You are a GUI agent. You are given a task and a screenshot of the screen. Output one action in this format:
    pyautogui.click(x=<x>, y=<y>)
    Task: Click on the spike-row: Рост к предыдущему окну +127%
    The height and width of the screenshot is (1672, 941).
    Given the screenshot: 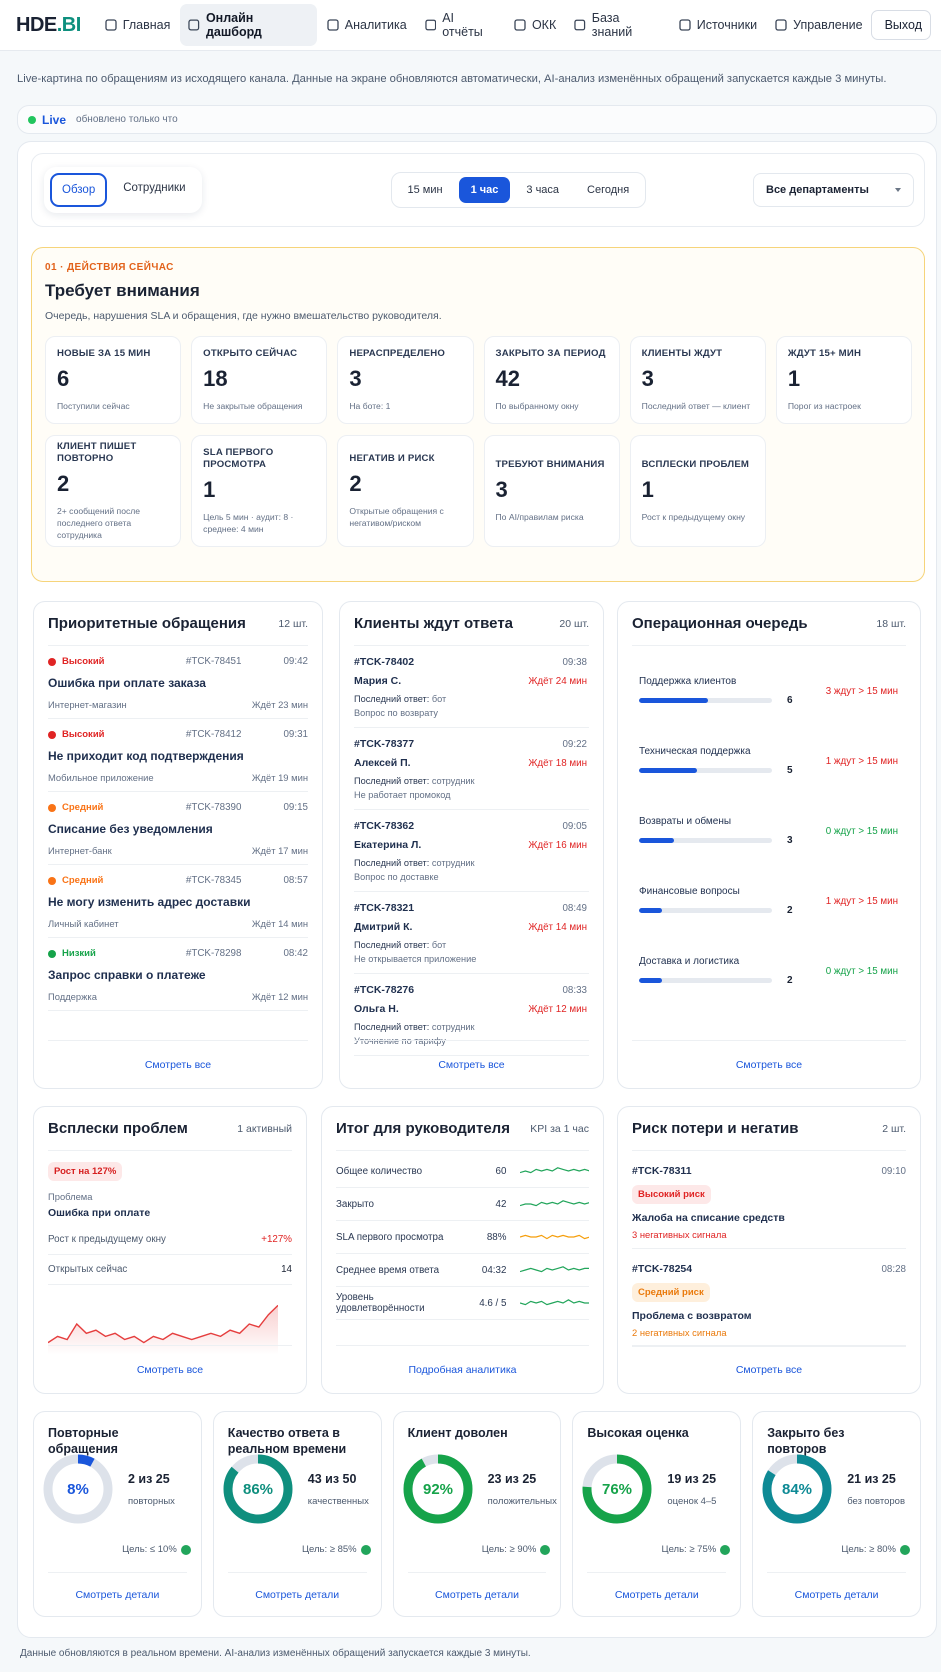 What is the action you would take?
    pyautogui.click(x=170, y=1240)
    